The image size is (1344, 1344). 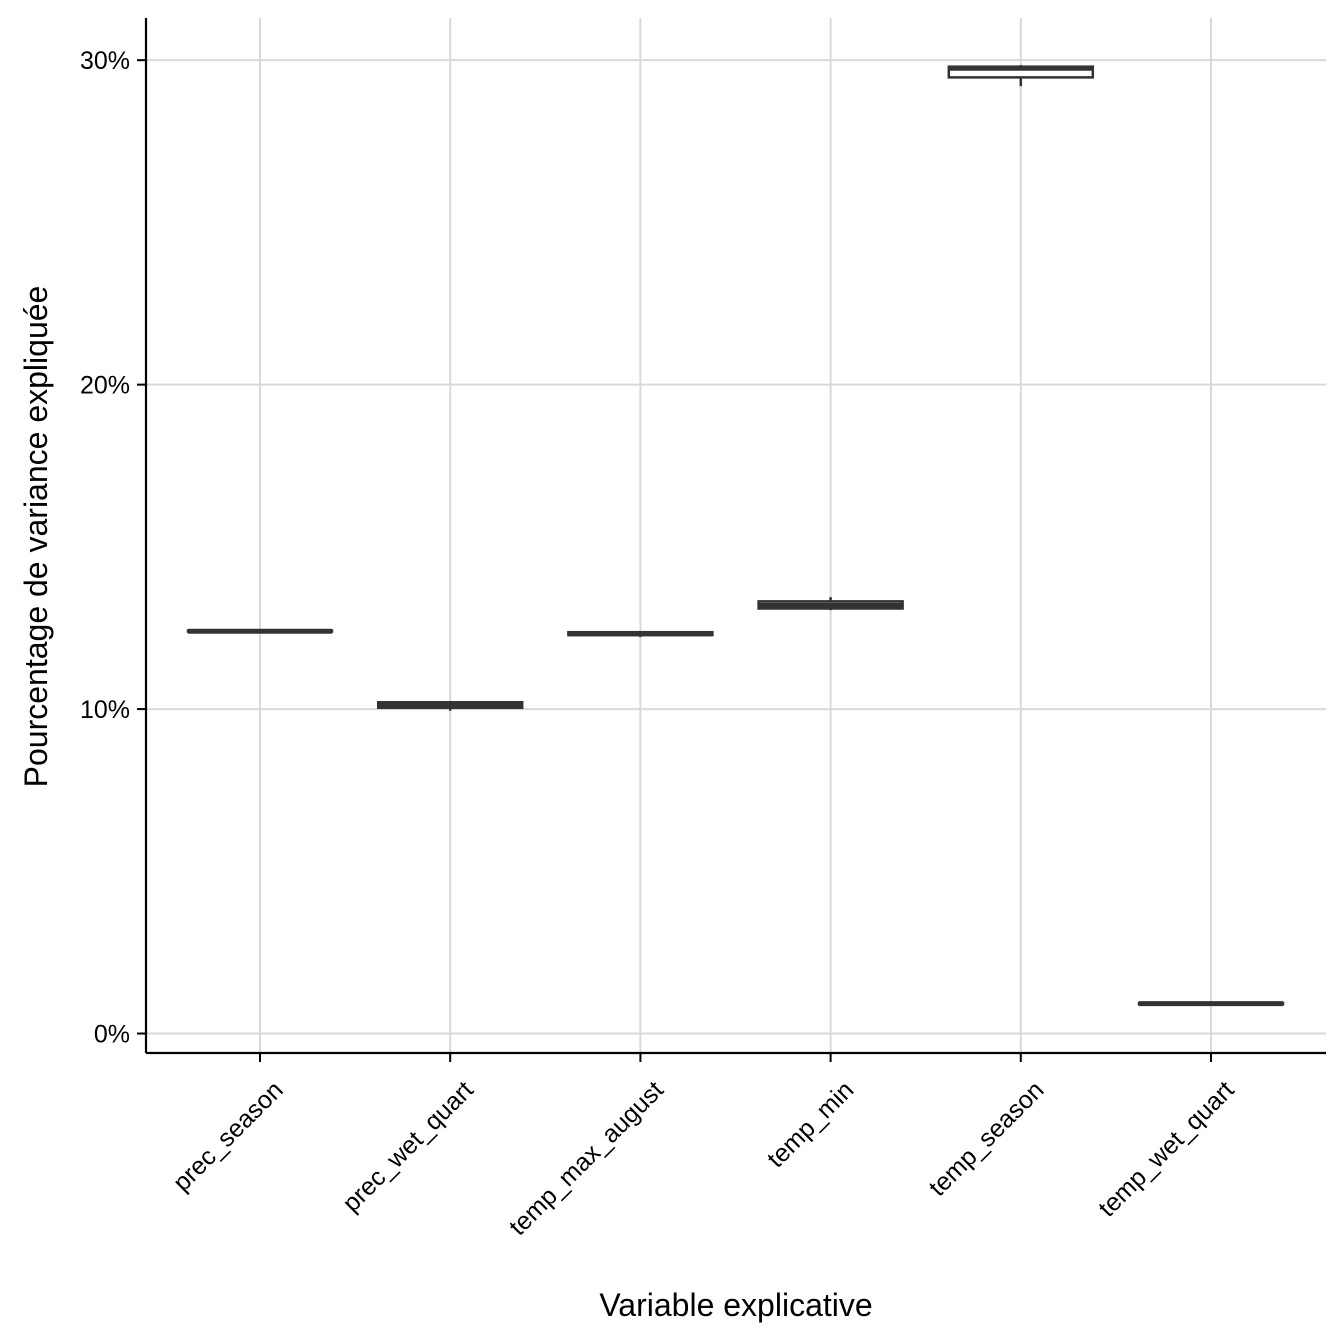 I want to click on x-tick-label: temp_min, so click(x=810, y=1124).